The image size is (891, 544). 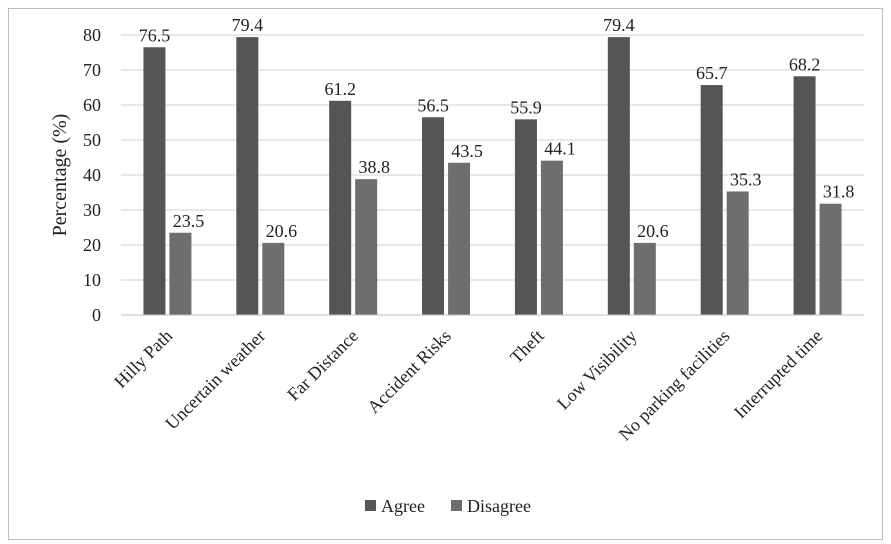 I want to click on y-tick-label: 70, so click(x=92, y=70).